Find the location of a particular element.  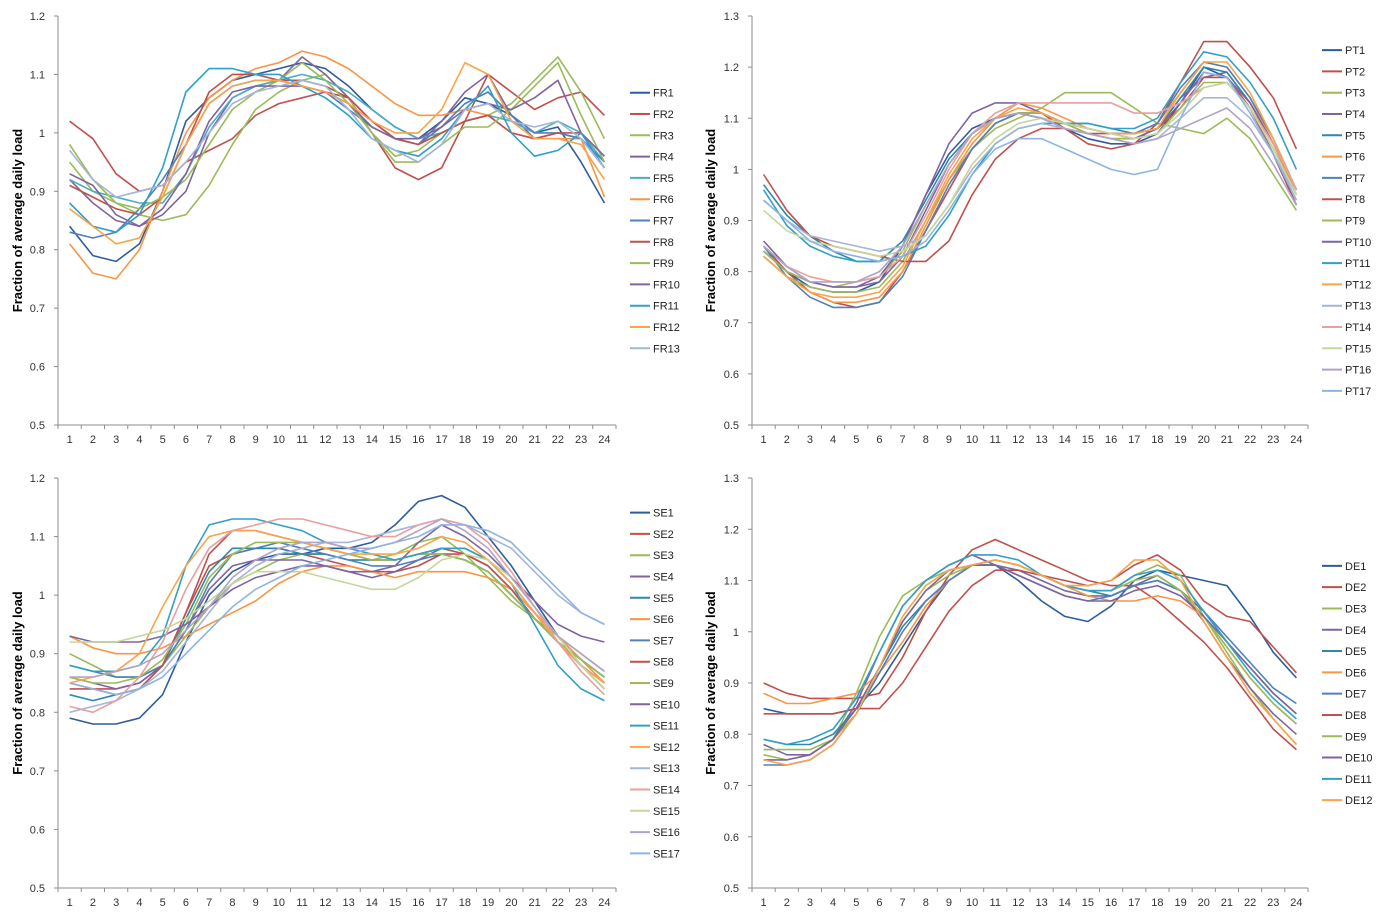

series-line-de12 is located at coordinates (1030, 662).